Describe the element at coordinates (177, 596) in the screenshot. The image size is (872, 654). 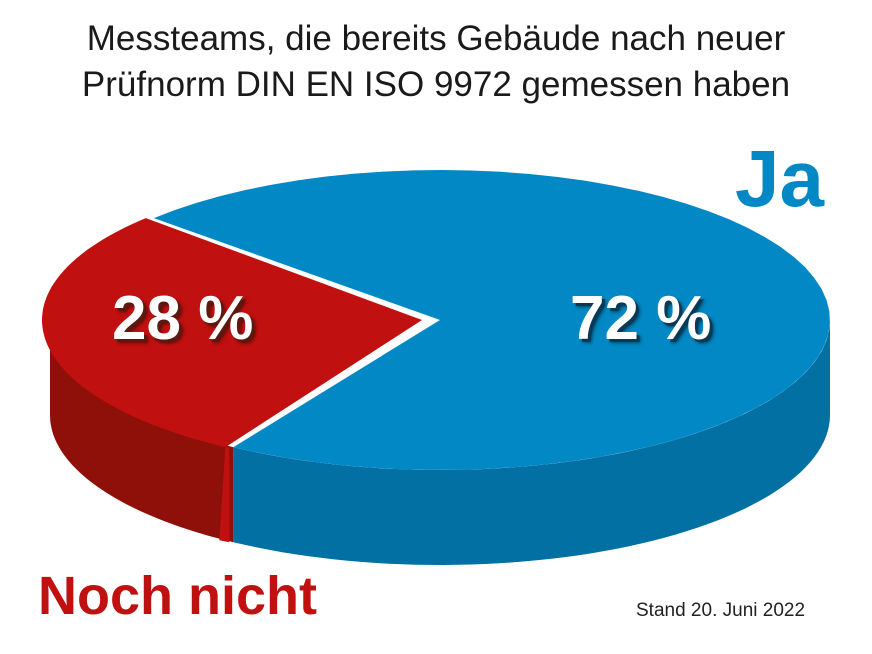
I see `legend-label-noch-nicht: Noch nicht` at that location.